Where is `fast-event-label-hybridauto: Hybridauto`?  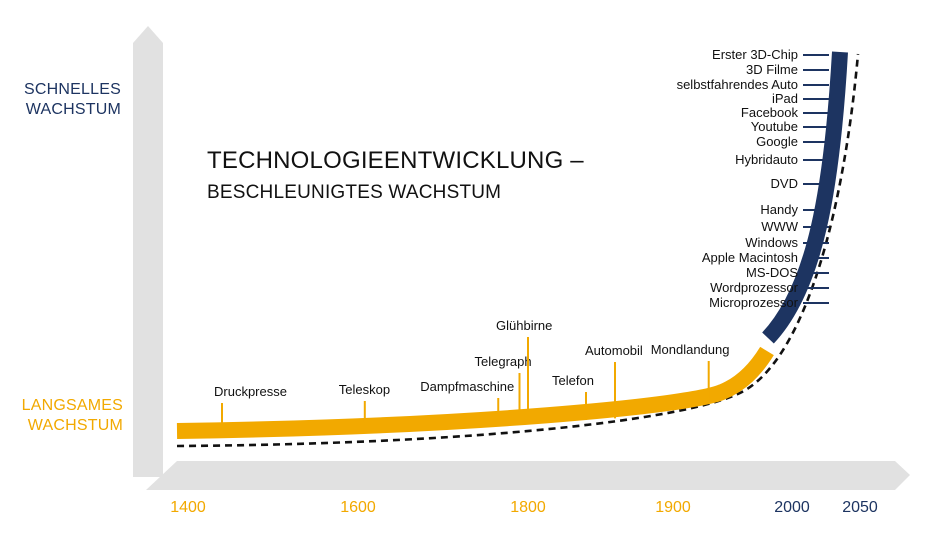
fast-event-label-hybridauto: Hybridauto is located at coordinates (766, 159).